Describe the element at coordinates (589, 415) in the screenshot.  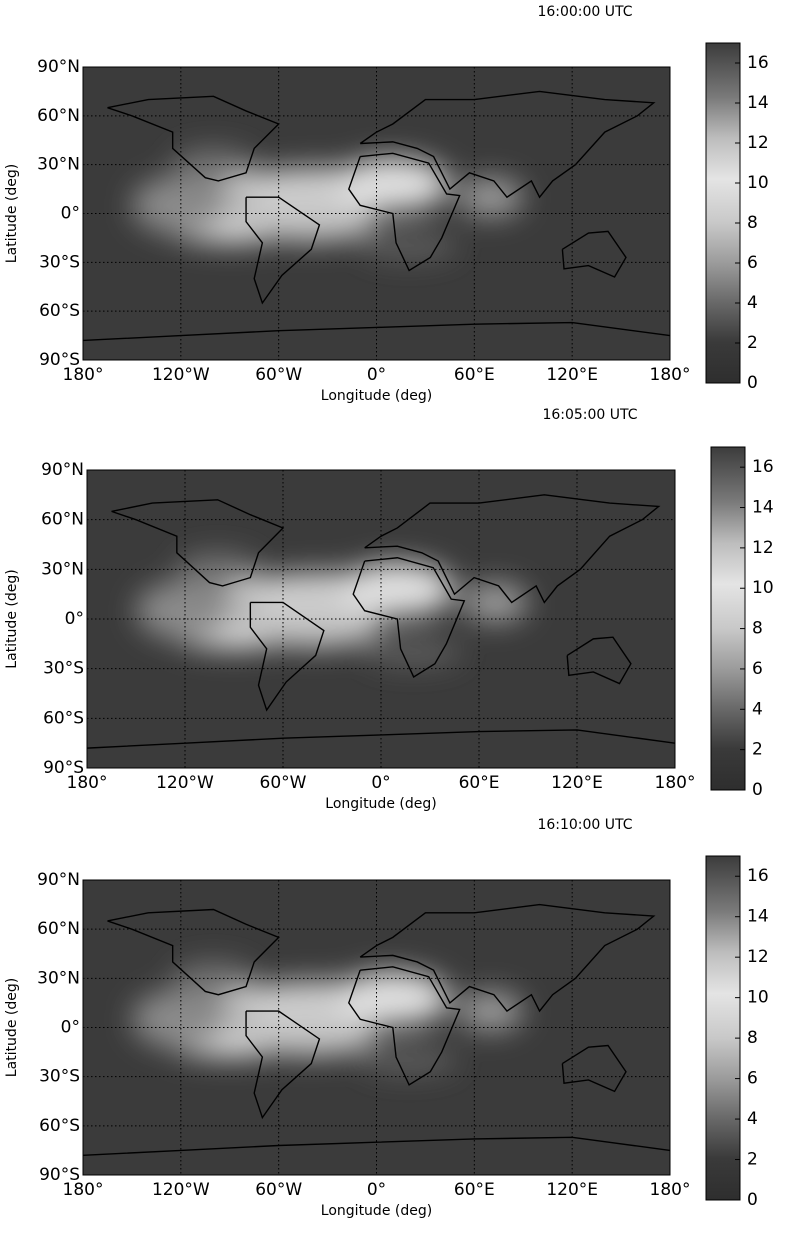
I see `chart-title: 16:05:00 UTC` at that location.